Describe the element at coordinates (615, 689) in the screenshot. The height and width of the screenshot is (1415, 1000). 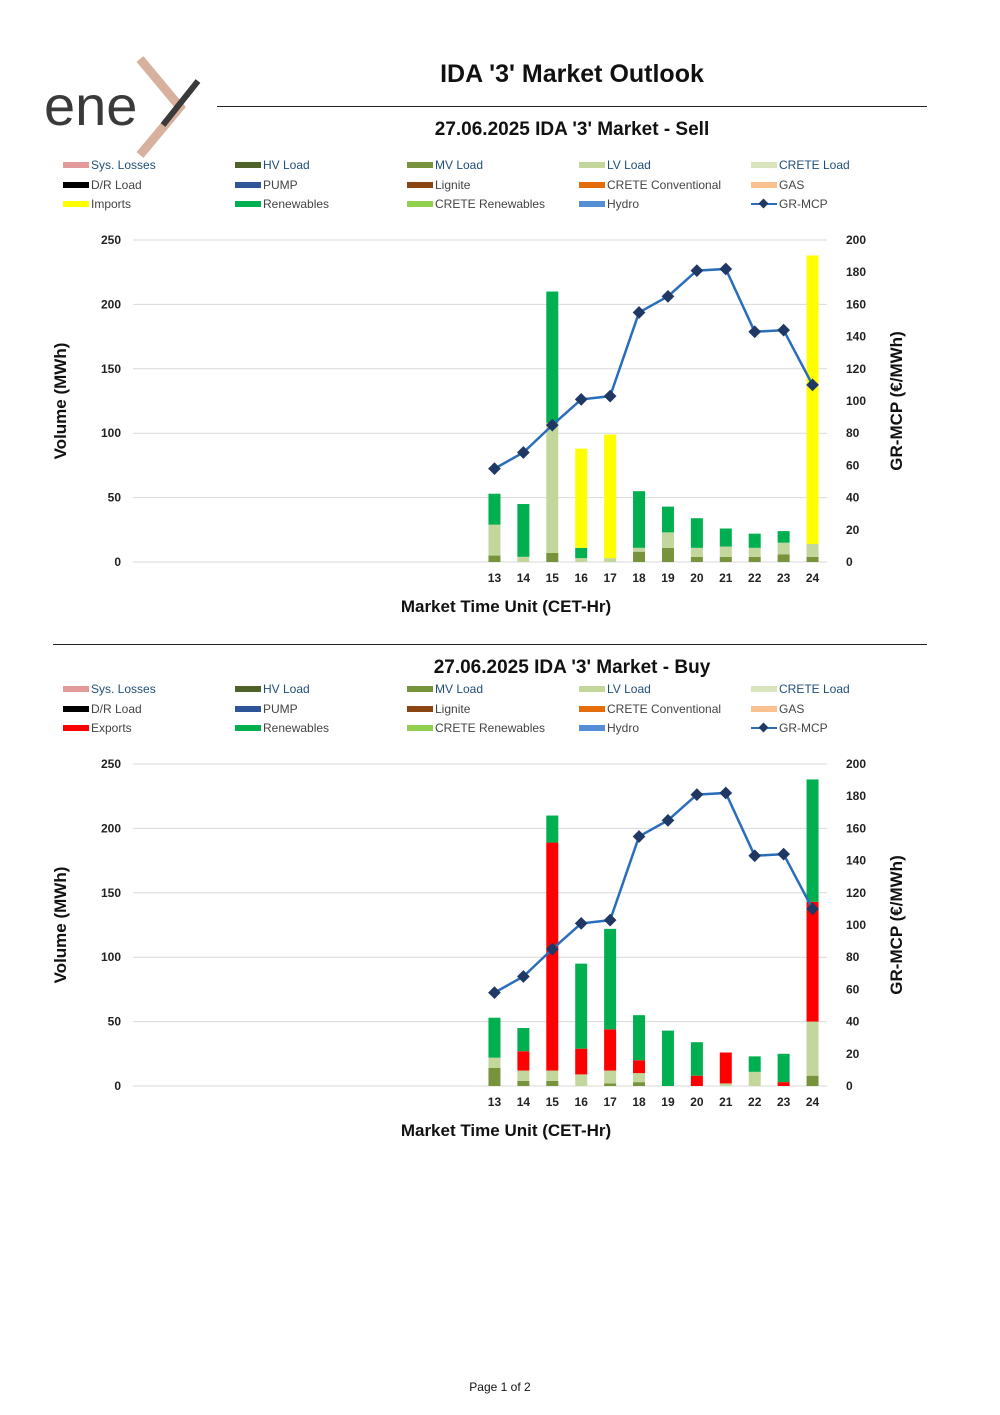
I see `legend-item-lv-load: LV Load` at that location.